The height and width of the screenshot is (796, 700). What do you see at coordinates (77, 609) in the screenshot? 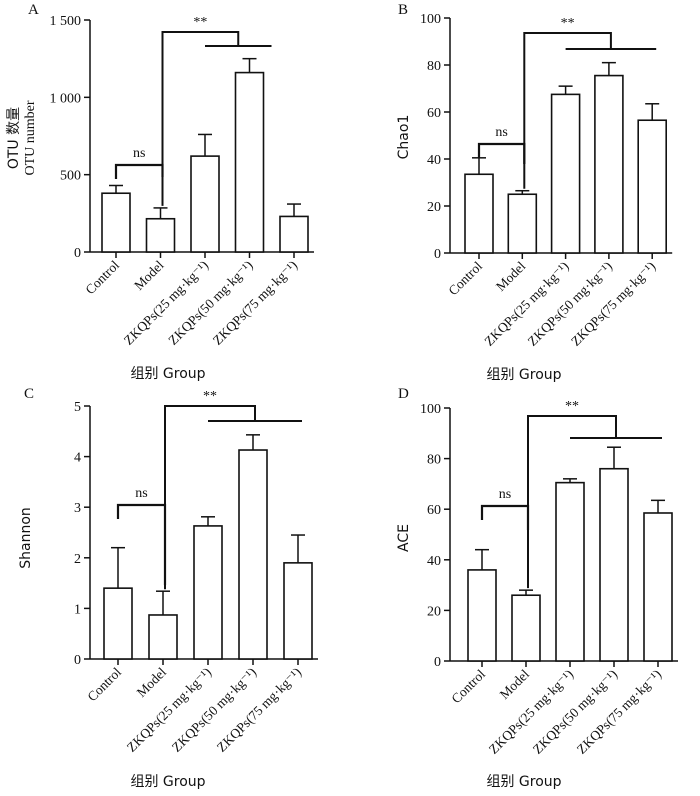
I see `y-tick-label: 1` at bounding box center [77, 609].